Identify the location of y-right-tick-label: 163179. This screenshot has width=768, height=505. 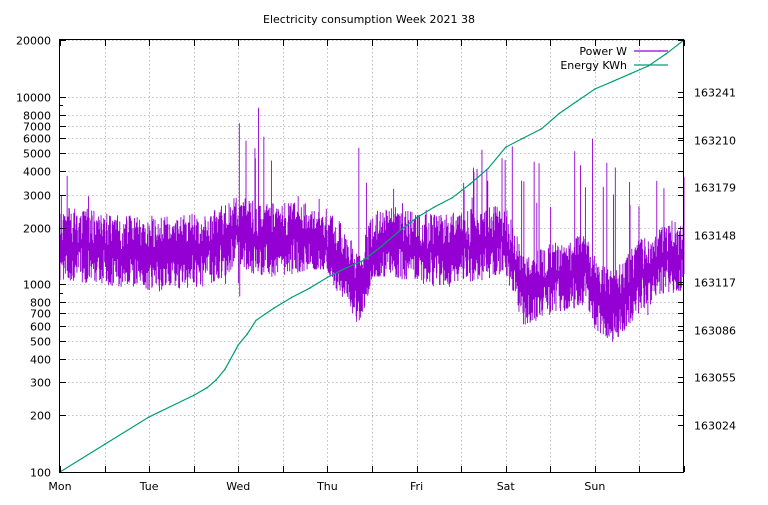
(715, 188).